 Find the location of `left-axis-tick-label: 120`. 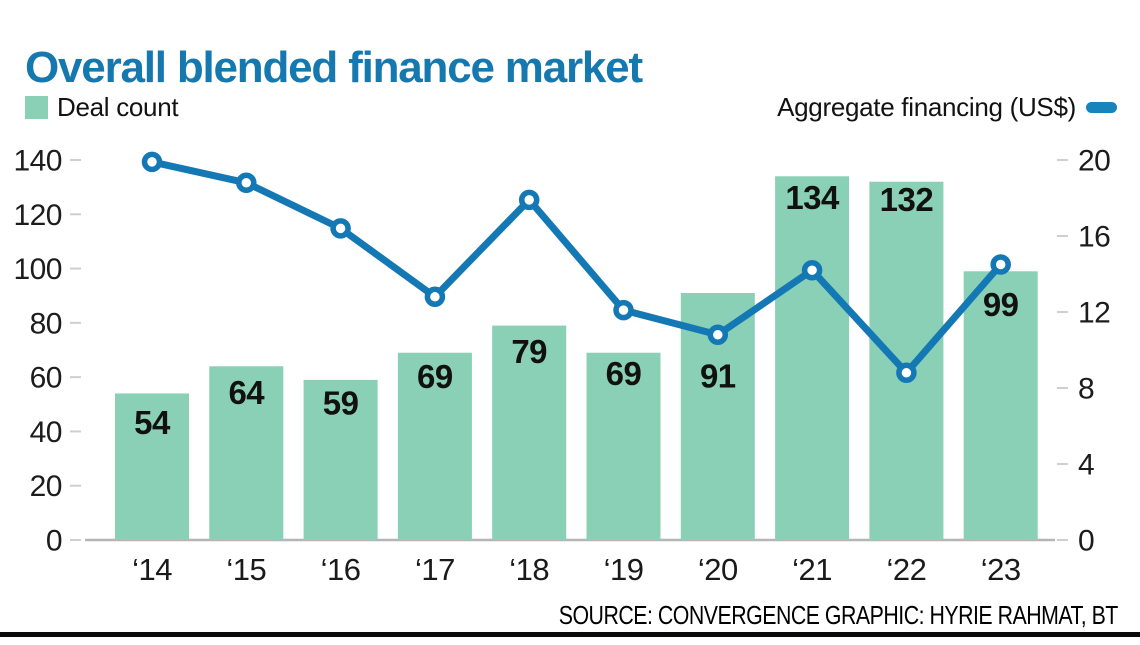

left-axis-tick-label: 120 is located at coordinates (37, 215).